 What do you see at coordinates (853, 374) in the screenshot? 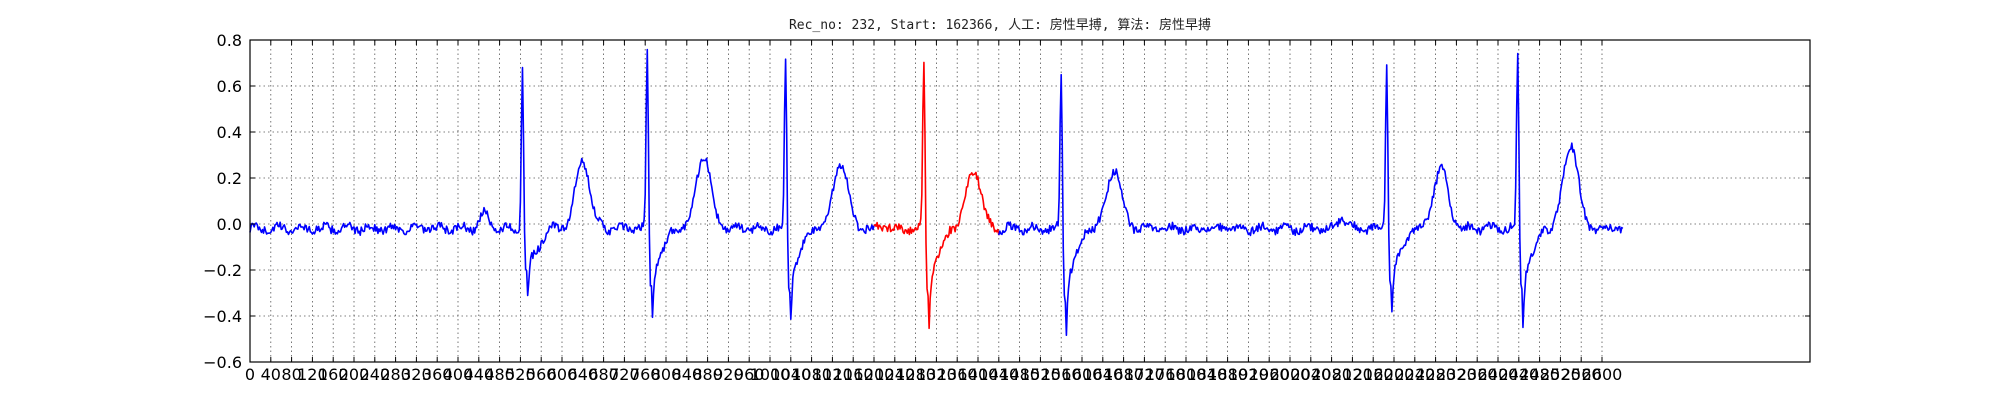
I see `x-tick-label-29: 1160` at bounding box center [853, 374].